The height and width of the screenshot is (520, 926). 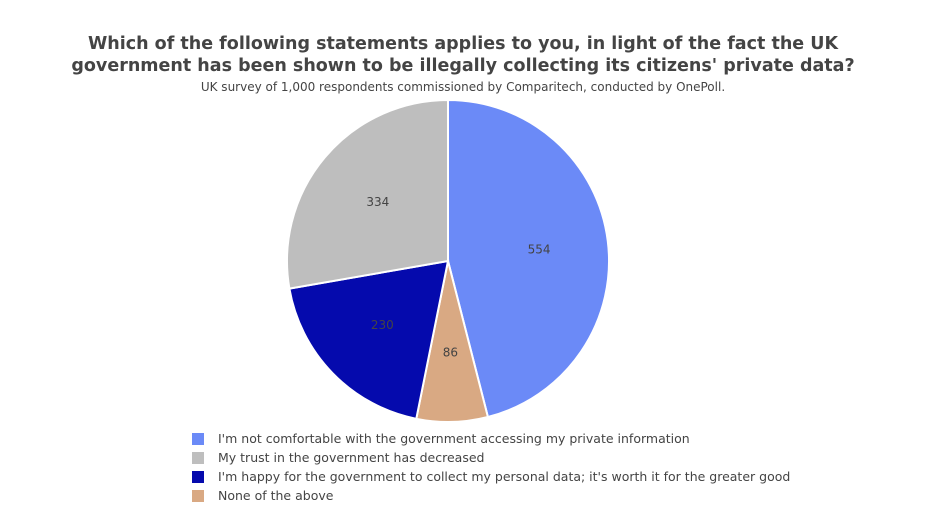 I want to click on legend-item-trust-decreased: My trust in the government has decreased, so click(x=491, y=457).